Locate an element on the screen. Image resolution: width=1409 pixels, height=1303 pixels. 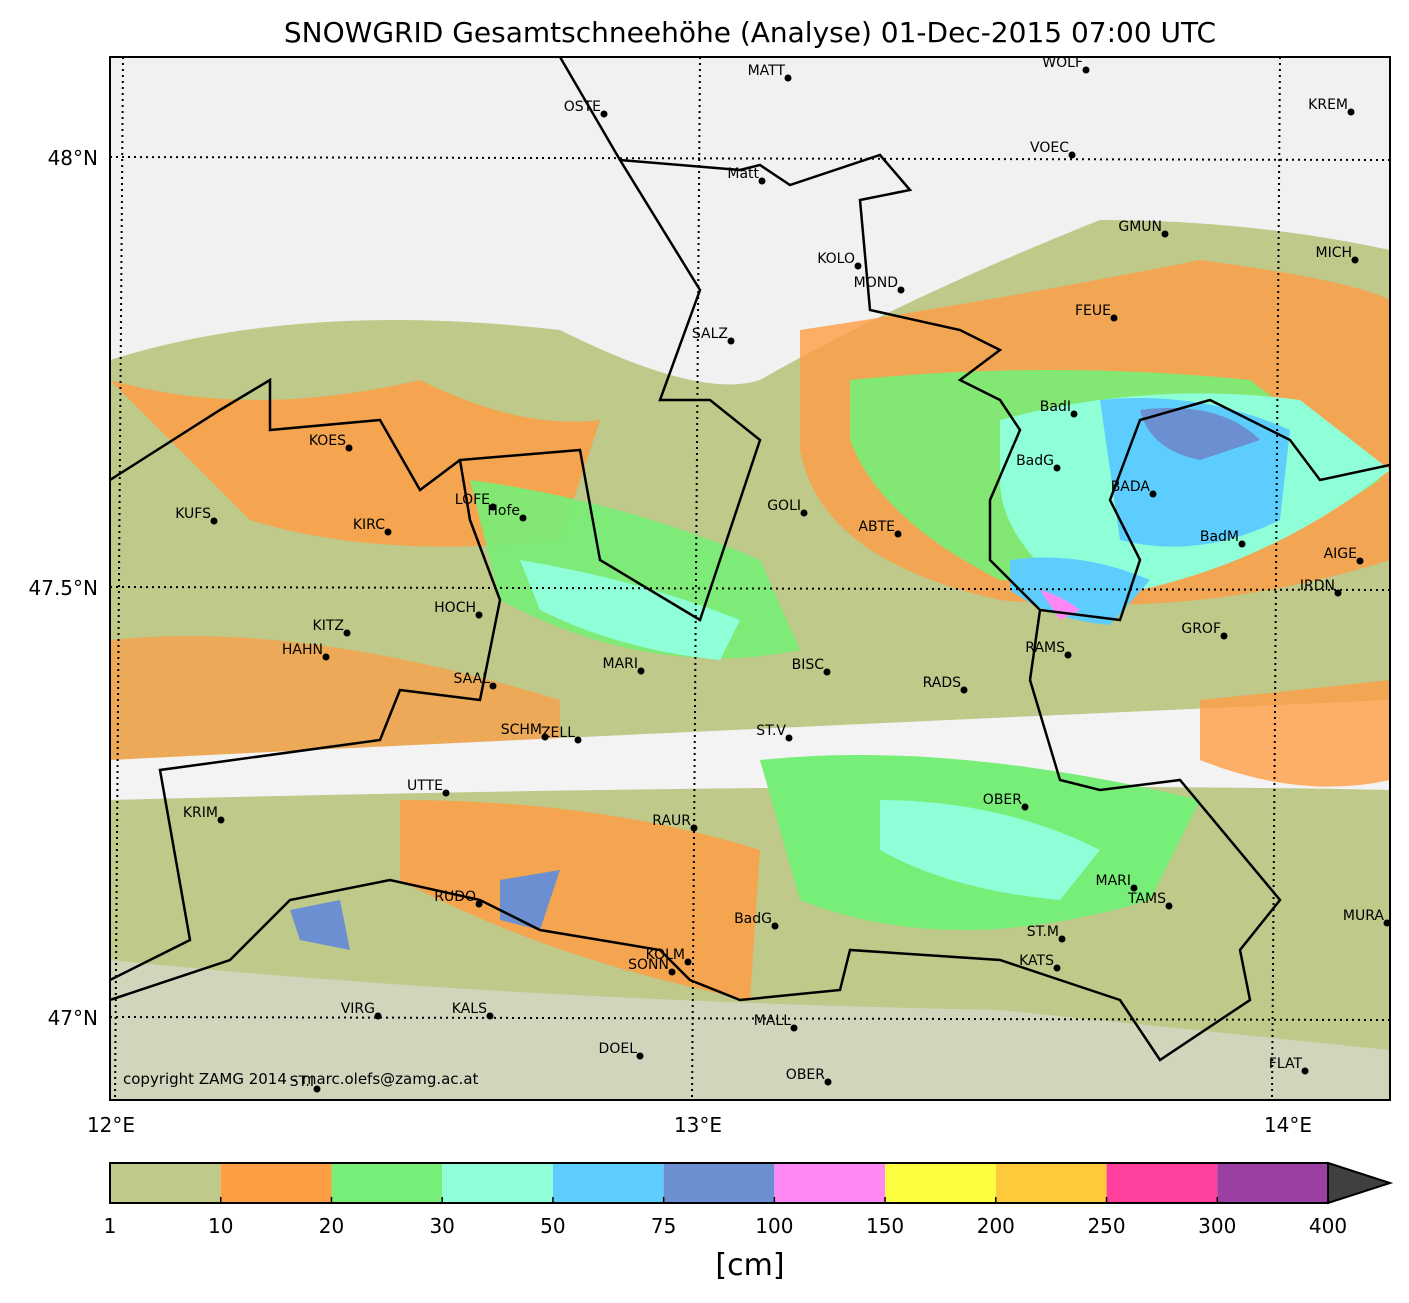
station-label: Matt is located at coordinates (743, 174).